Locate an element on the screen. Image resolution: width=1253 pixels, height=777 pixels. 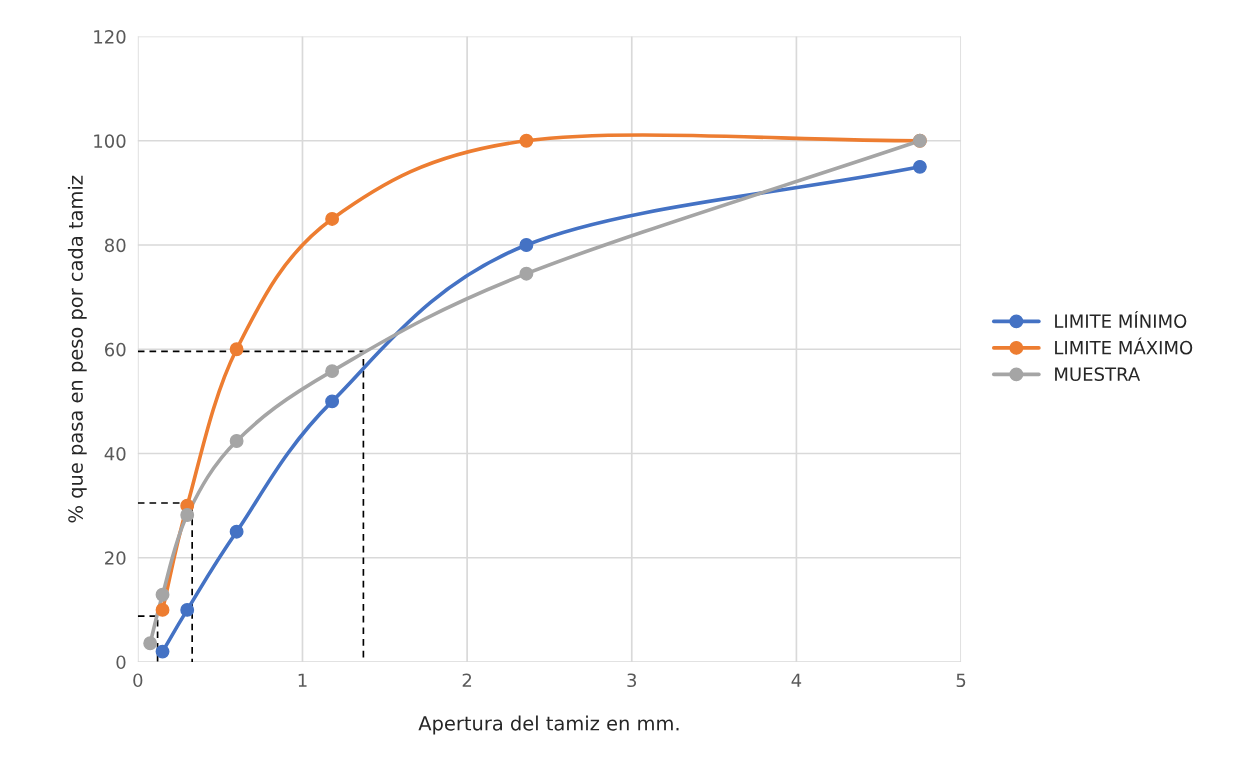
legend-label: LIMITE MÍNIMO is located at coordinates (1121, 319).